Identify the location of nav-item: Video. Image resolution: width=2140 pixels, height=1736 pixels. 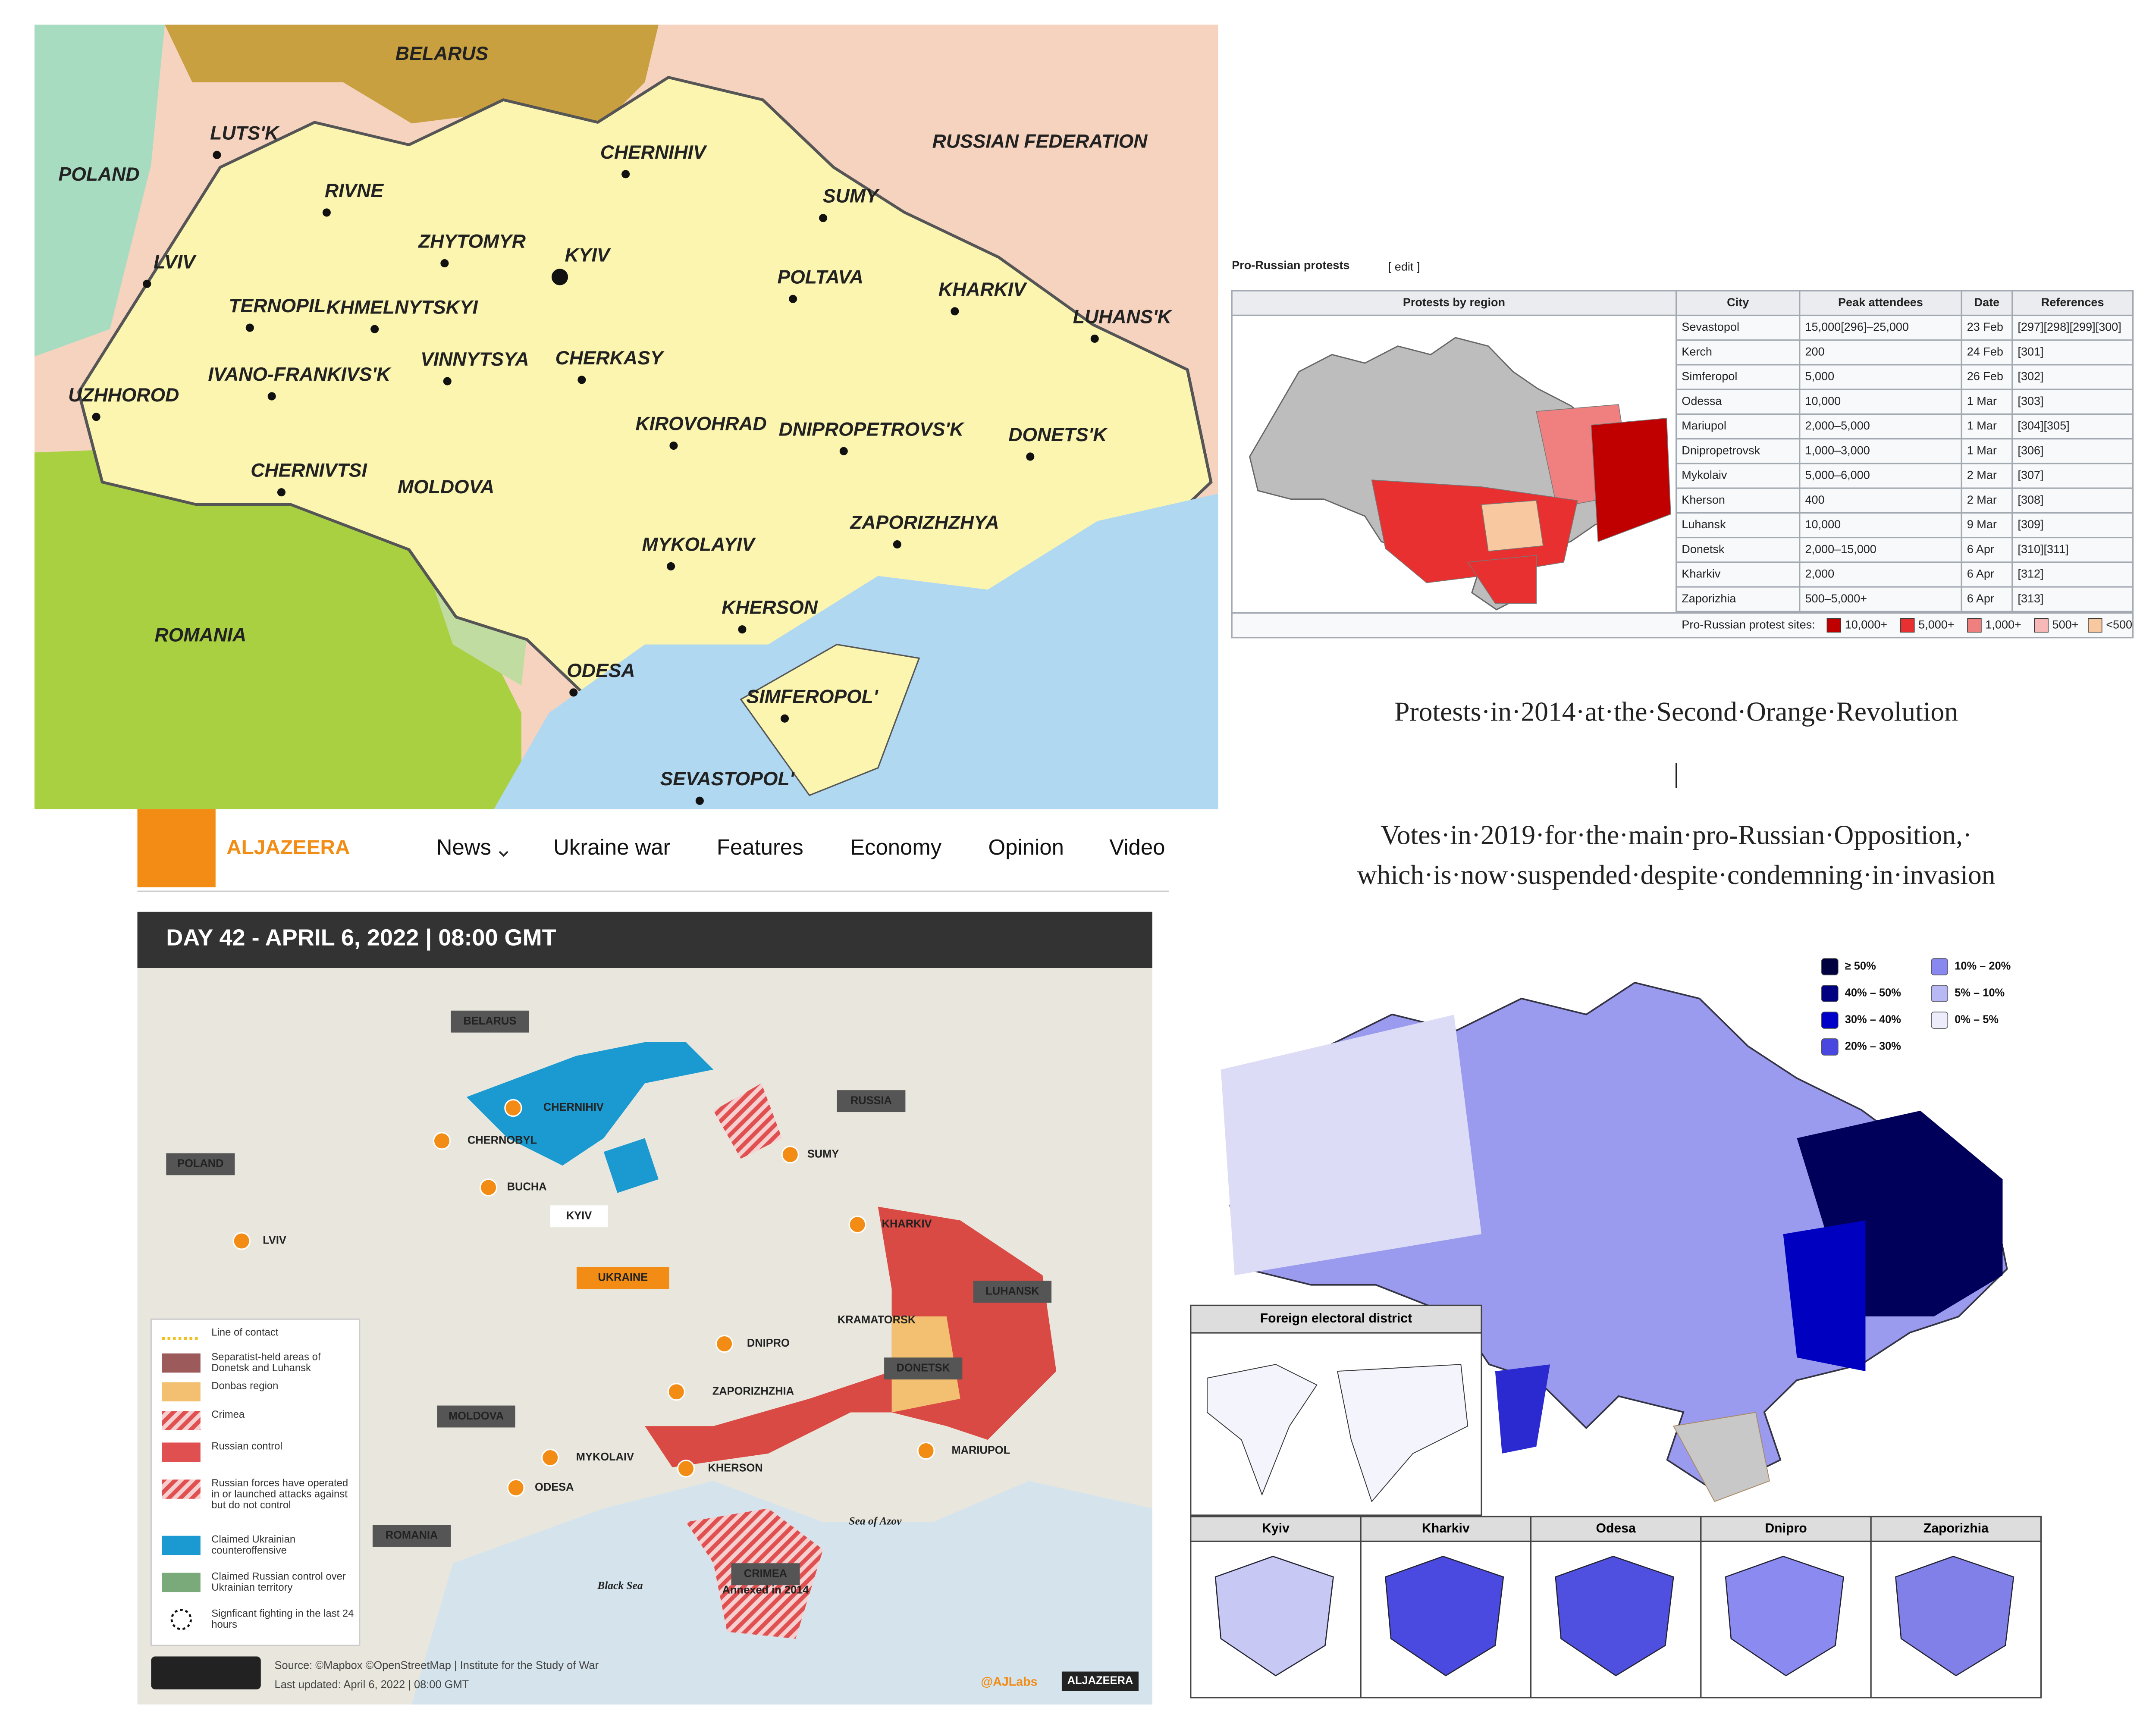
(1137, 847).